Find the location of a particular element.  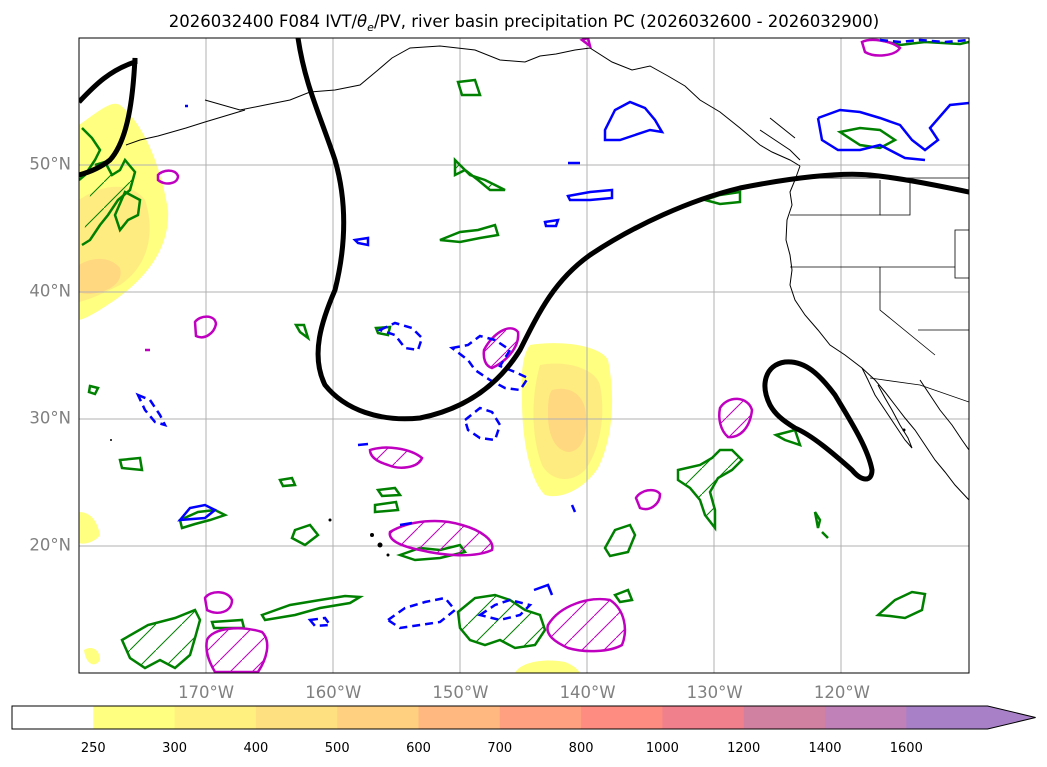

x-tick-label: 130°W is located at coordinates (715, 692).